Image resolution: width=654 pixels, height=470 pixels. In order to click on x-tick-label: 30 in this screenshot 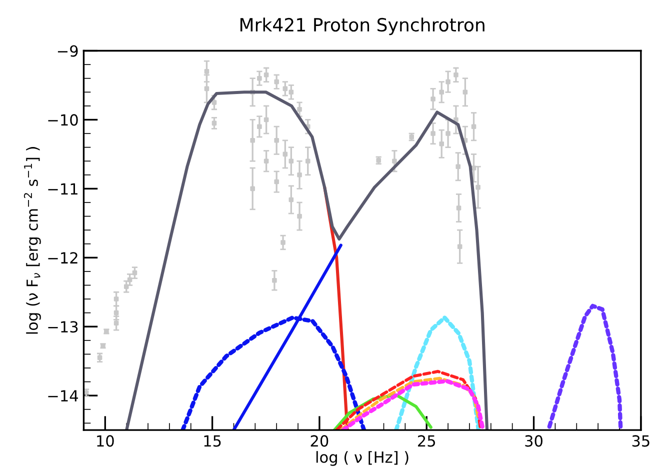, I will do `click(533, 441)`.